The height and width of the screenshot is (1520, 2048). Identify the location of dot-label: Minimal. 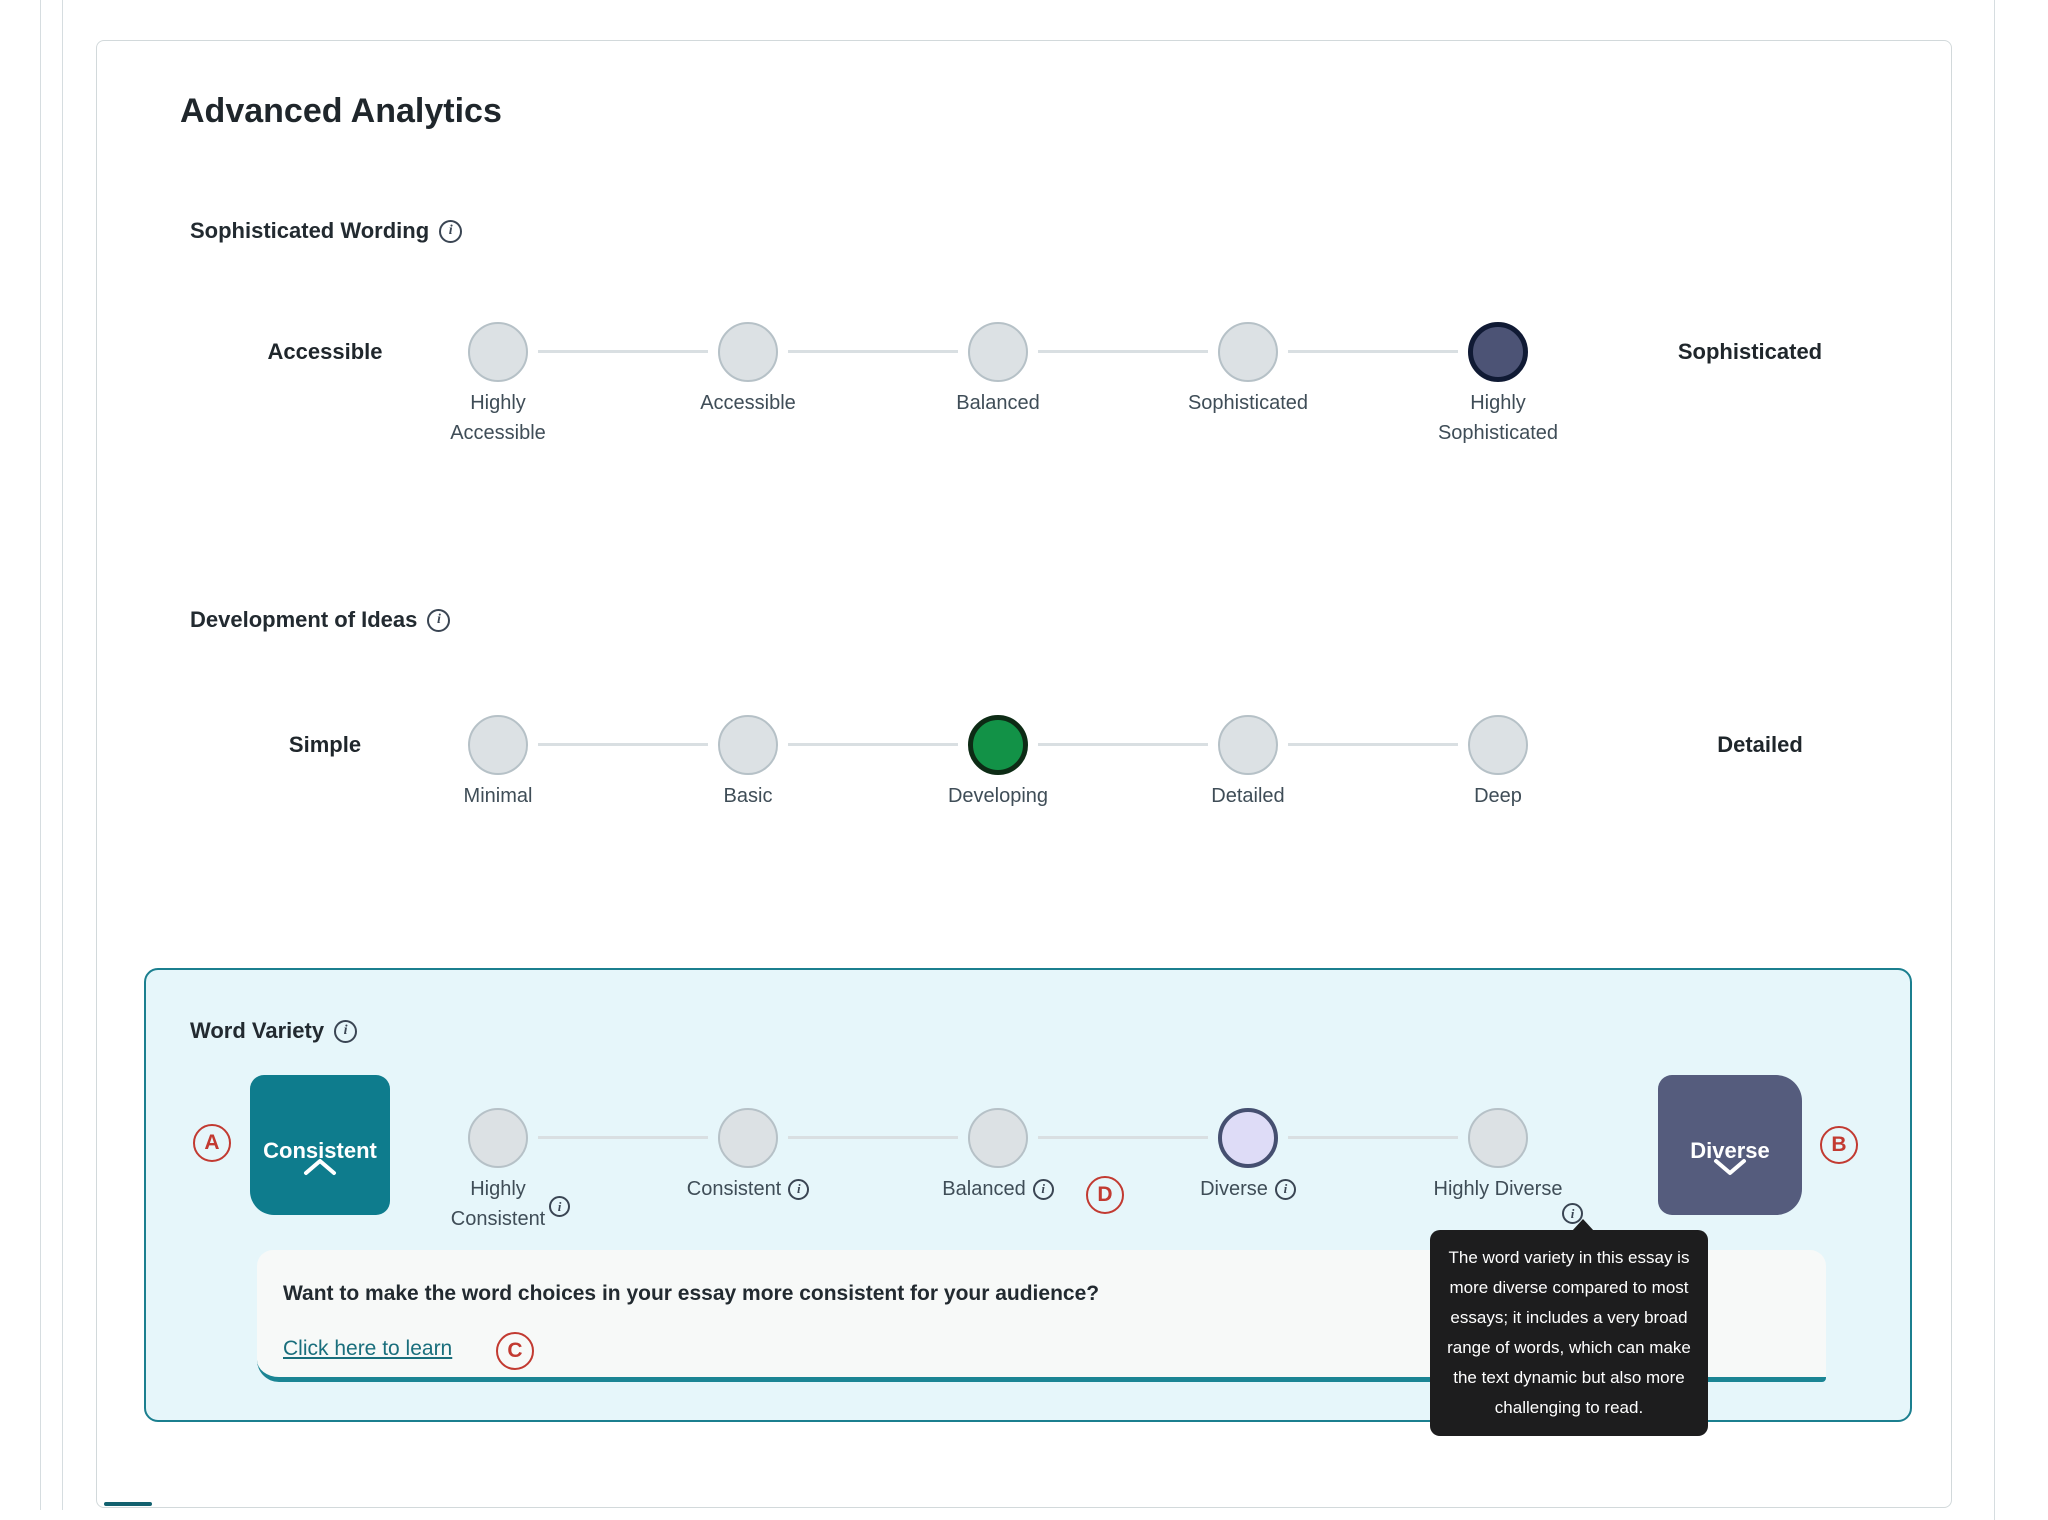
(498, 796).